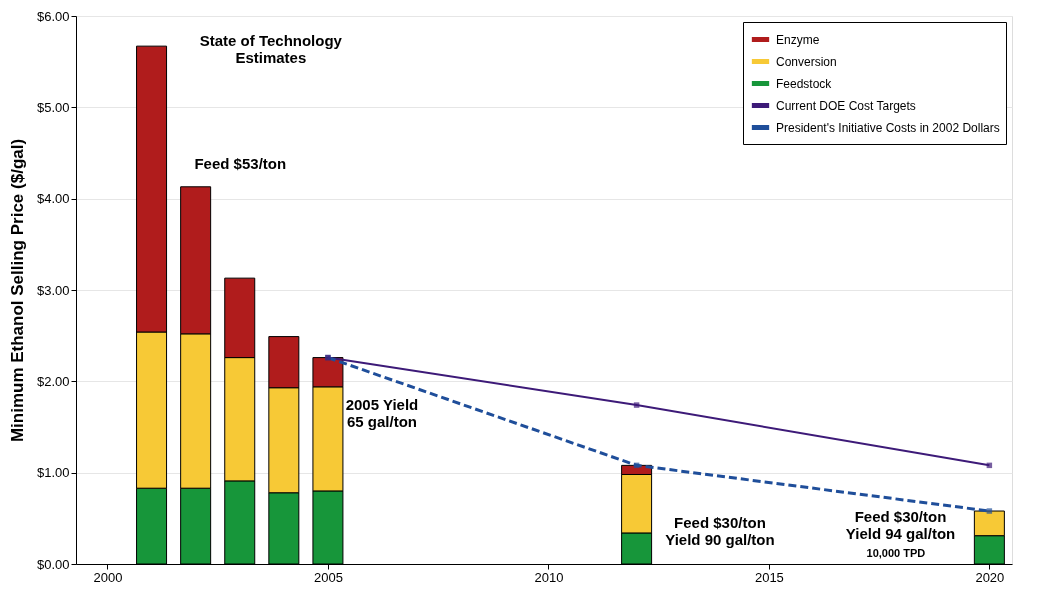 The height and width of the screenshot is (604, 1037). Describe the element at coordinates (798, 39) in the screenshot. I see `legend-label: Enzyme` at that location.